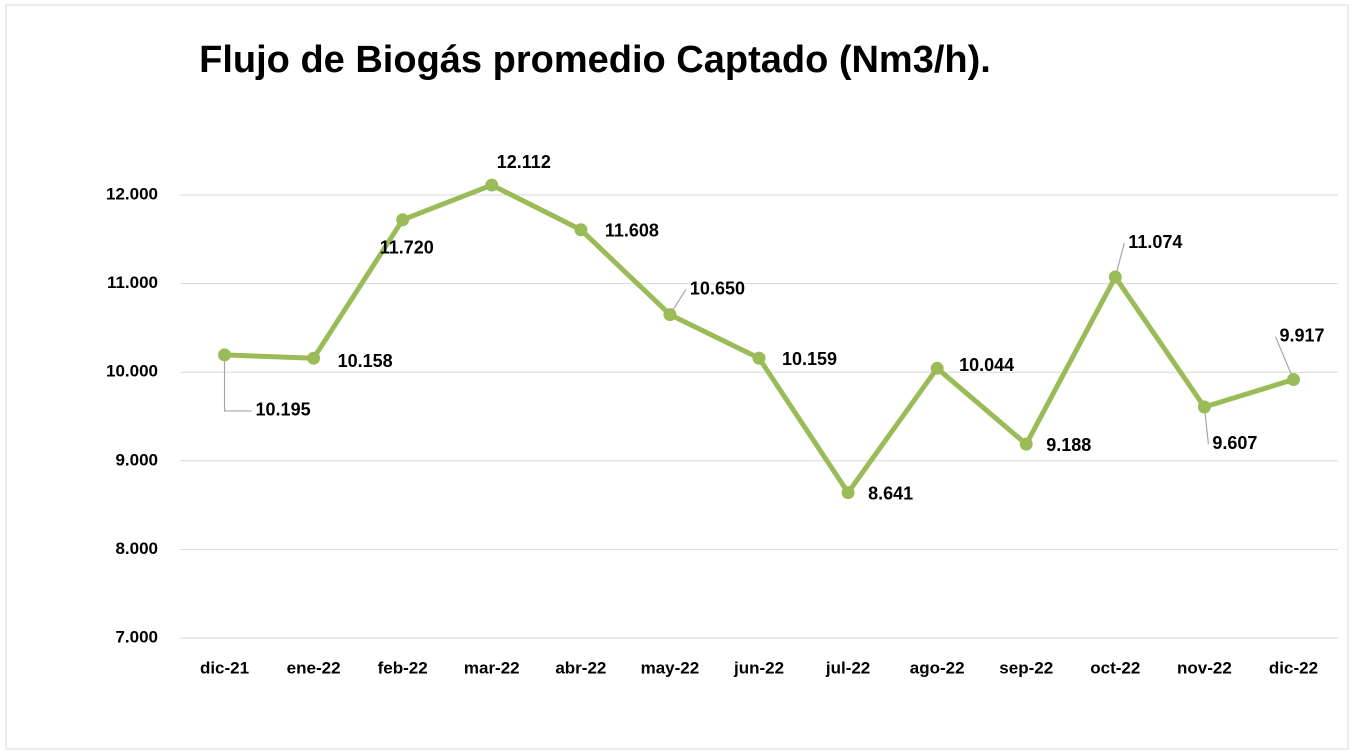 This screenshot has width=1354, height=755. I want to click on y-tick-label: 7.000, so click(136, 636).